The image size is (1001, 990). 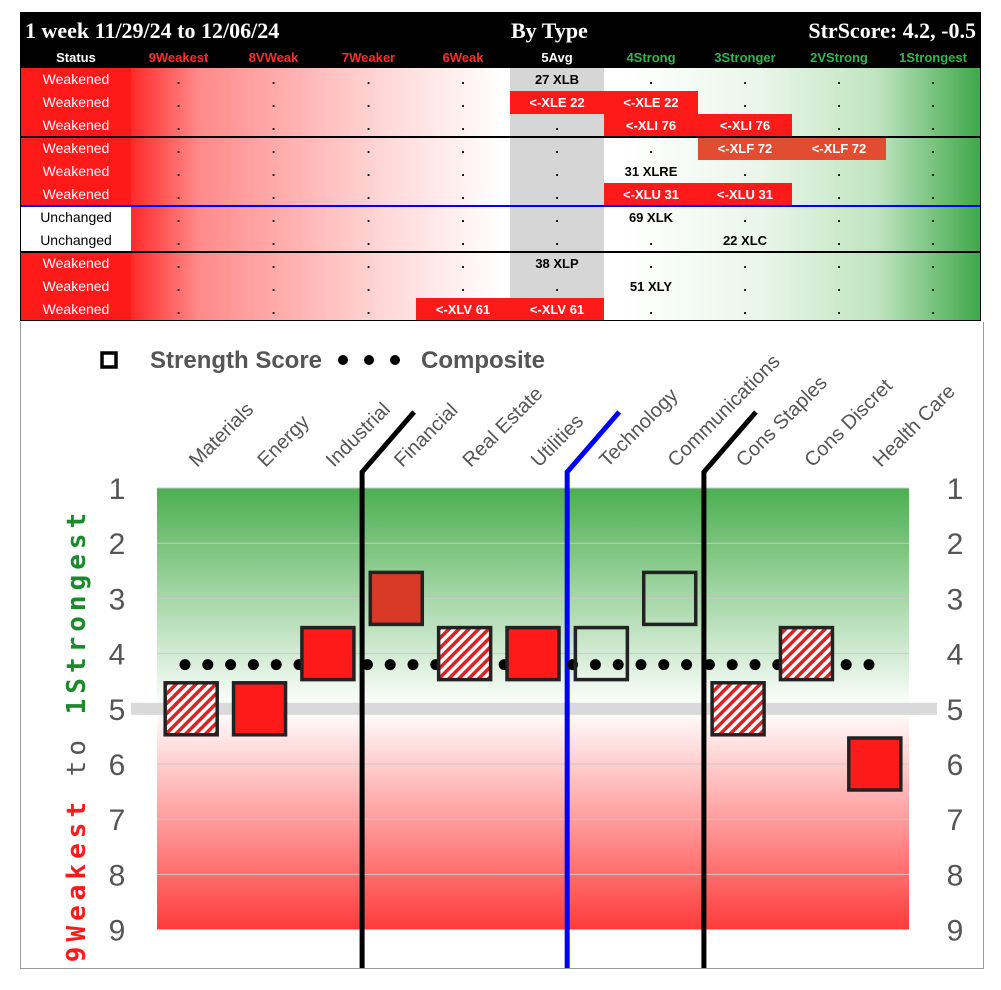 What do you see at coordinates (651, 171) in the screenshot?
I see `ticker-cell: 31 XLRE` at bounding box center [651, 171].